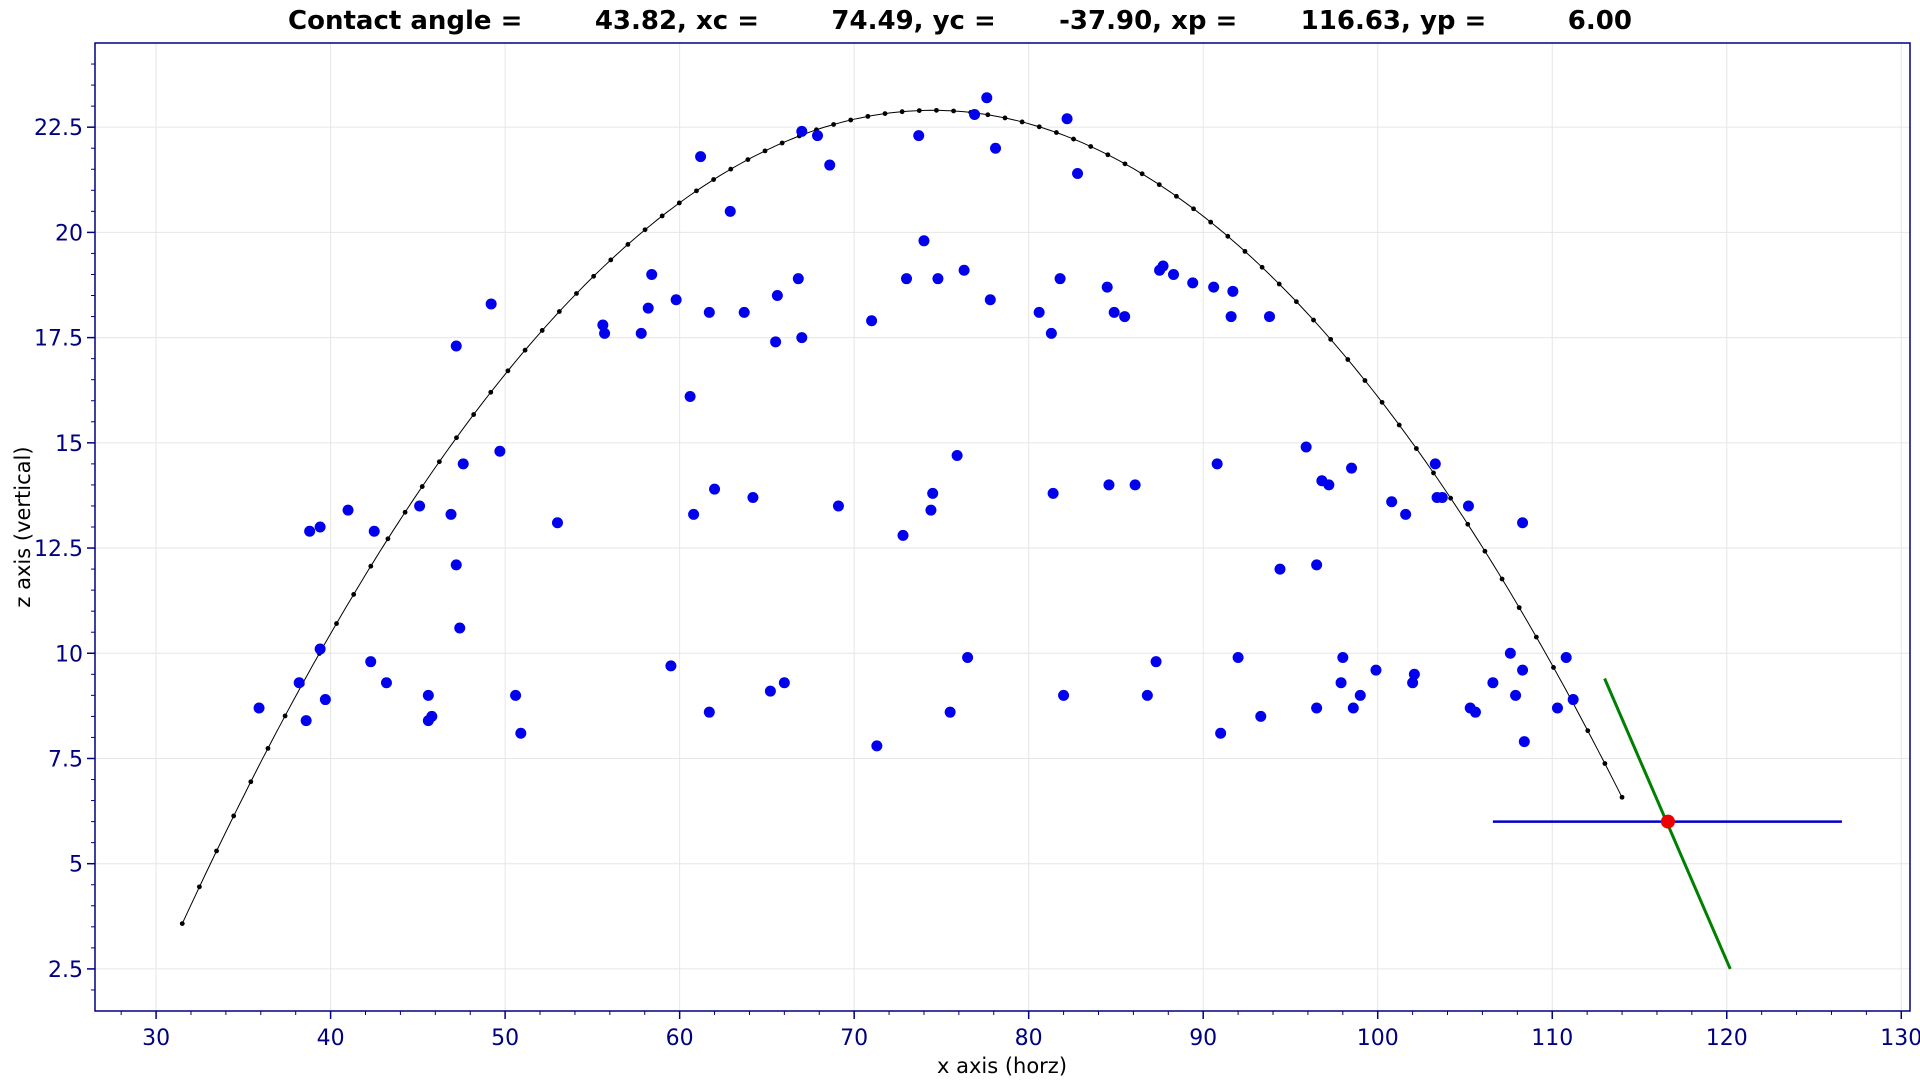 Image resolution: width=1920 pixels, height=1080 pixels. What do you see at coordinates (505, 1038) in the screenshot?
I see `x-tick-label: 50` at bounding box center [505, 1038].